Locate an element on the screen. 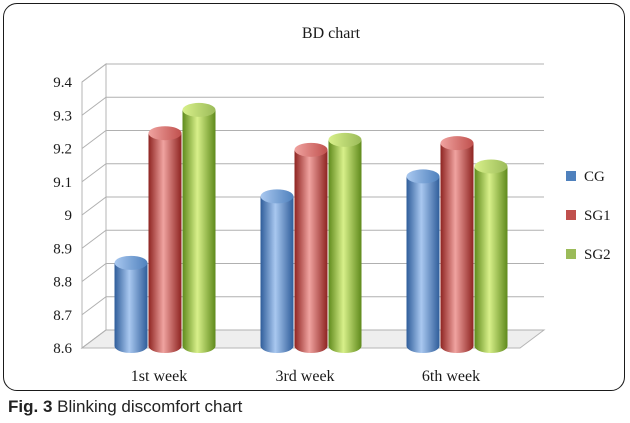 This screenshot has width=630, height=423. legend: CG SG1 SG2 is located at coordinates (588, 216).